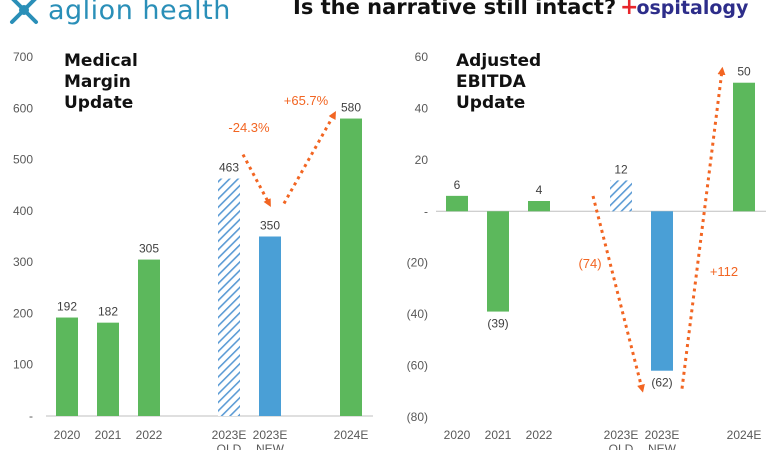 This screenshot has height=450, width=780. What do you see at coordinates (692, 9) in the screenshot?
I see `hospitalogy-logo-text: ospitalogy` at bounding box center [692, 9].